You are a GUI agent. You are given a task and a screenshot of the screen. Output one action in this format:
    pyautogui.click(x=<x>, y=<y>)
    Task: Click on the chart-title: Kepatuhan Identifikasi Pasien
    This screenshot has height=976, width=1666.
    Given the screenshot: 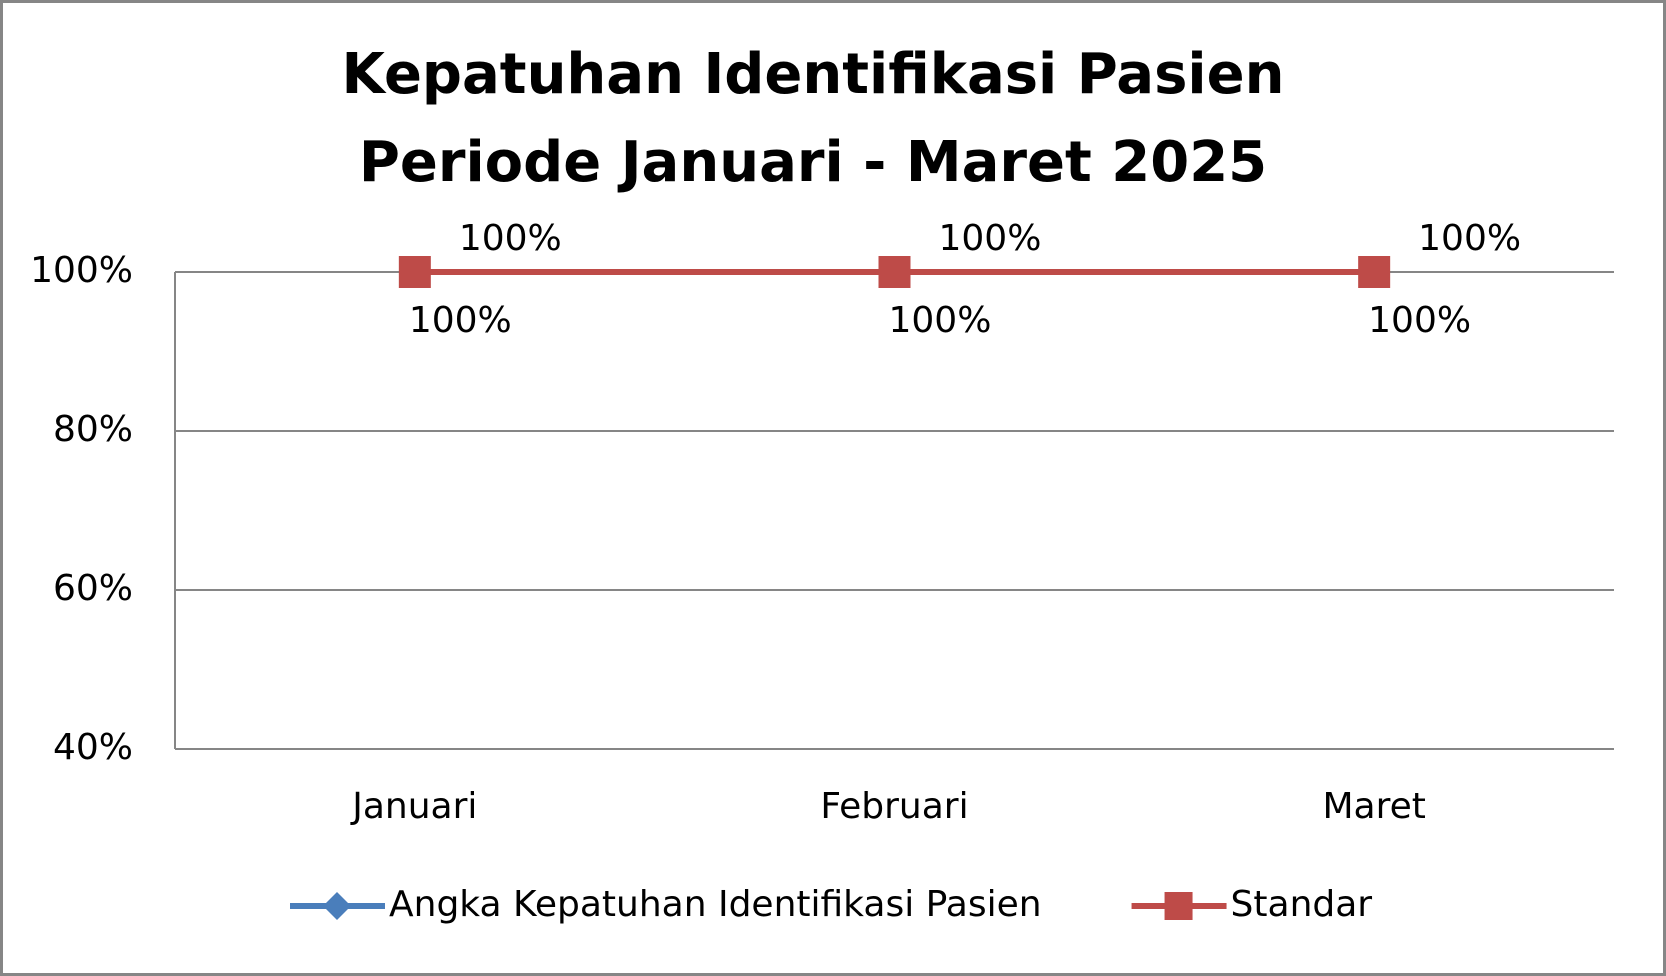 What is the action you would take?
    pyautogui.click(x=813, y=74)
    